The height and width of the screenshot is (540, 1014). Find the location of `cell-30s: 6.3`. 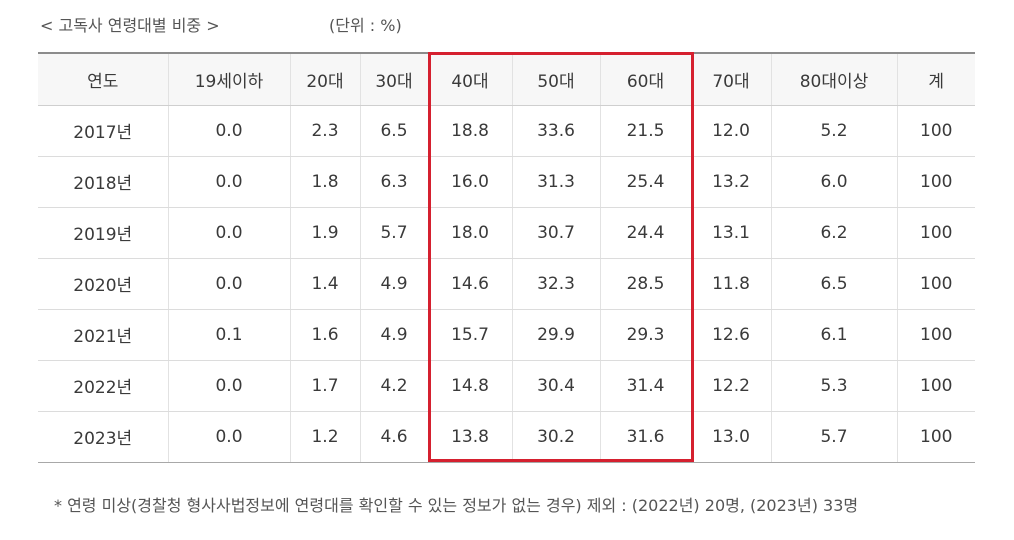

cell-30s: 6.3 is located at coordinates (393, 182).